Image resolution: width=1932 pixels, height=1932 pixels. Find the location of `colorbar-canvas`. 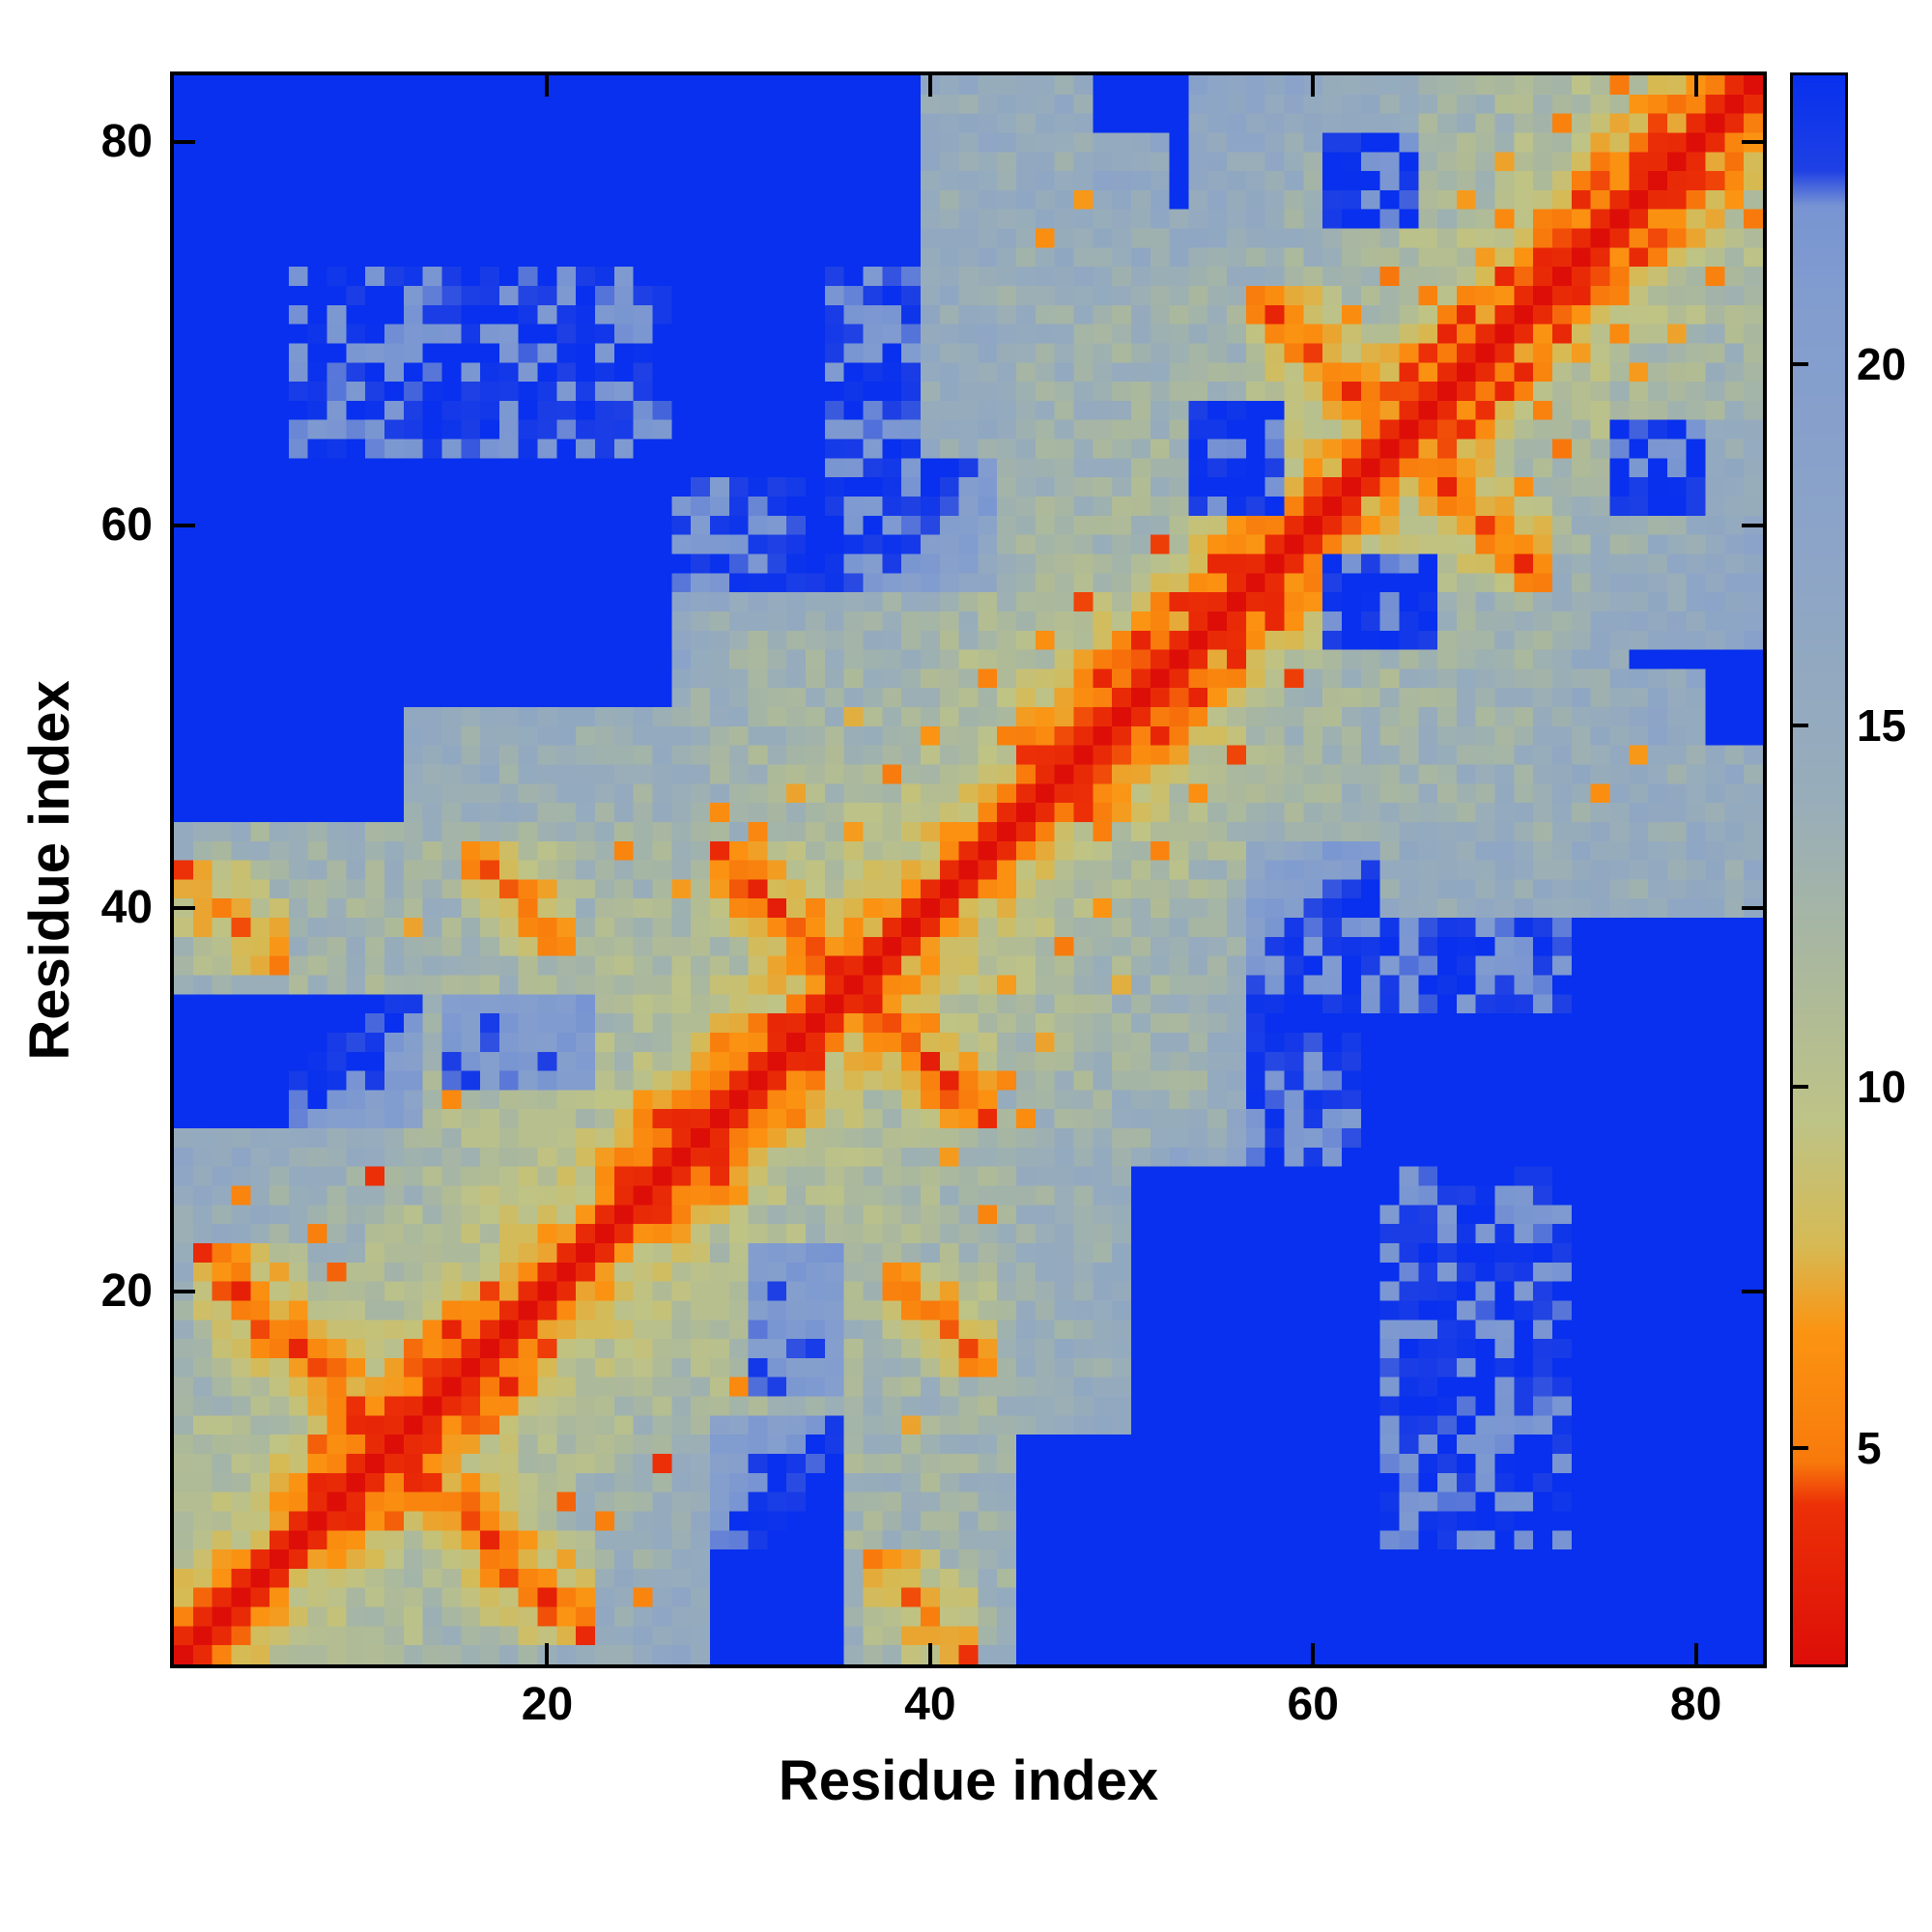

colorbar-canvas is located at coordinates (1819, 869).